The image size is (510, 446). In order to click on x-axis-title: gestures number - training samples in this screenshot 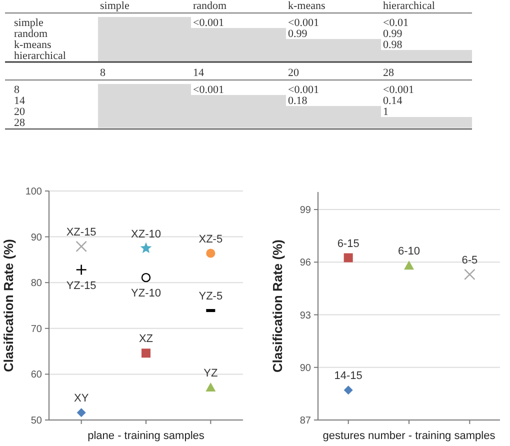, I will do `click(409, 436)`.